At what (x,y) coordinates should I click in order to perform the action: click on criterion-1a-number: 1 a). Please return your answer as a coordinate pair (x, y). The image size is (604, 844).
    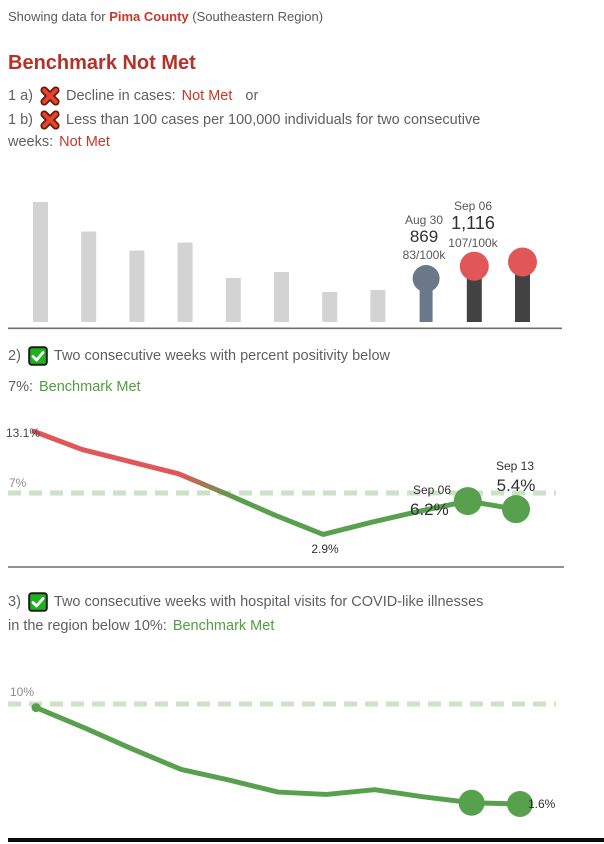
    Looking at the image, I should click on (20, 96).